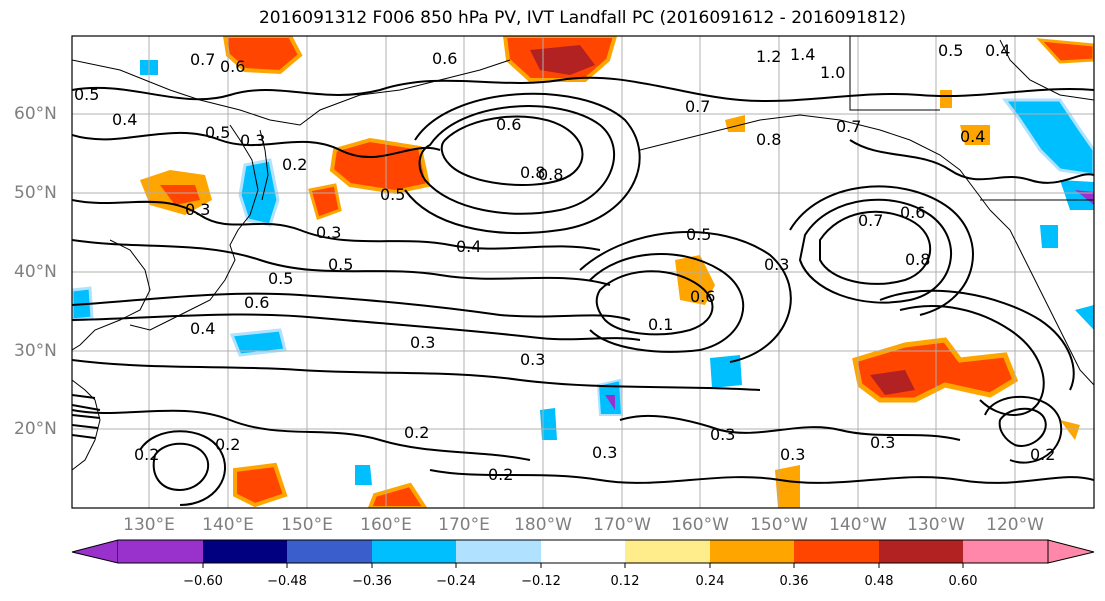 This screenshot has width=1105, height=601. What do you see at coordinates (35, 429) in the screenshot?
I see `lat-label-20n: 20°N` at bounding box center [35, 429].